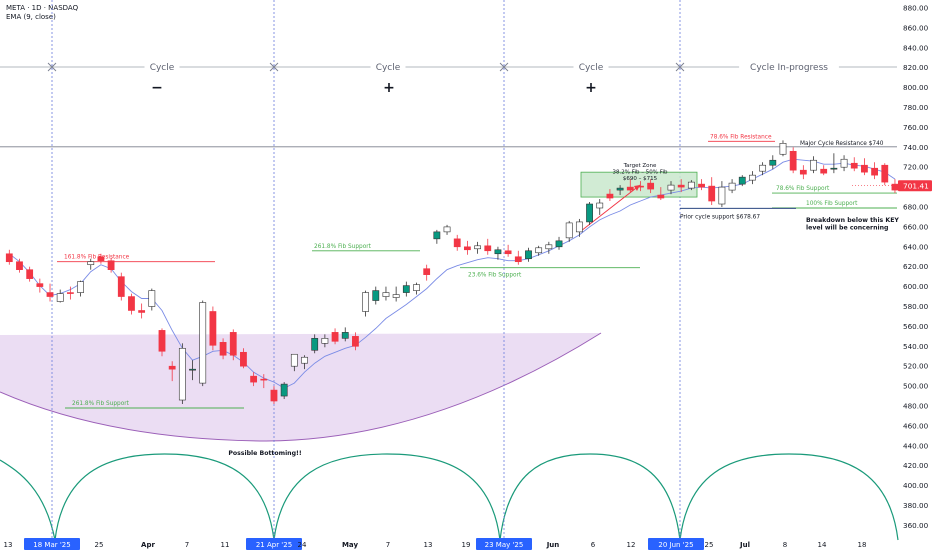  I want to click on y-tick-label: 780.00, so click(916, 107).